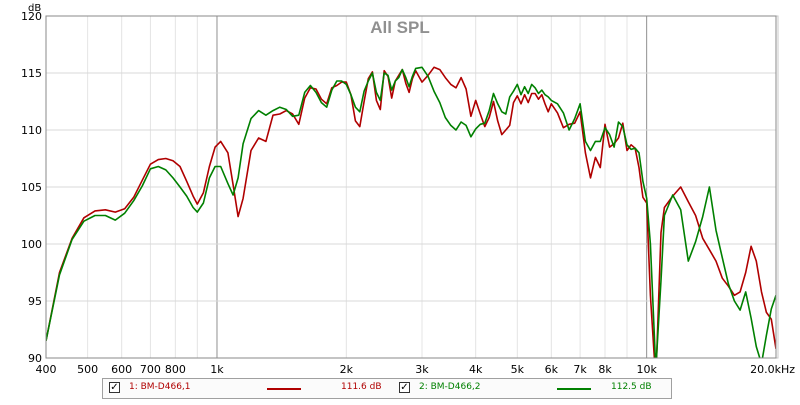  I want to click on y-axis-unit-label: dB, so click(34, 8).